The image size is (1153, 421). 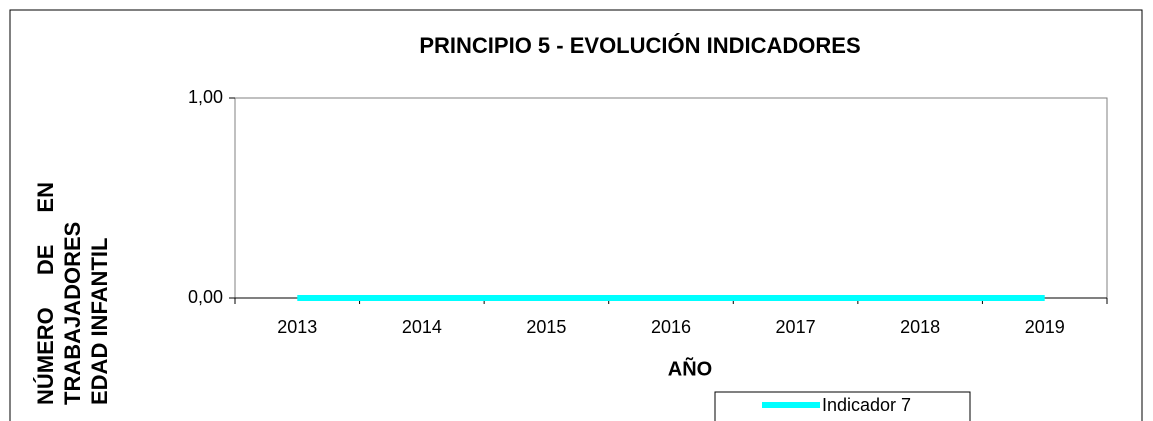 I want to click on legend-box, so click(x=842, y=406).